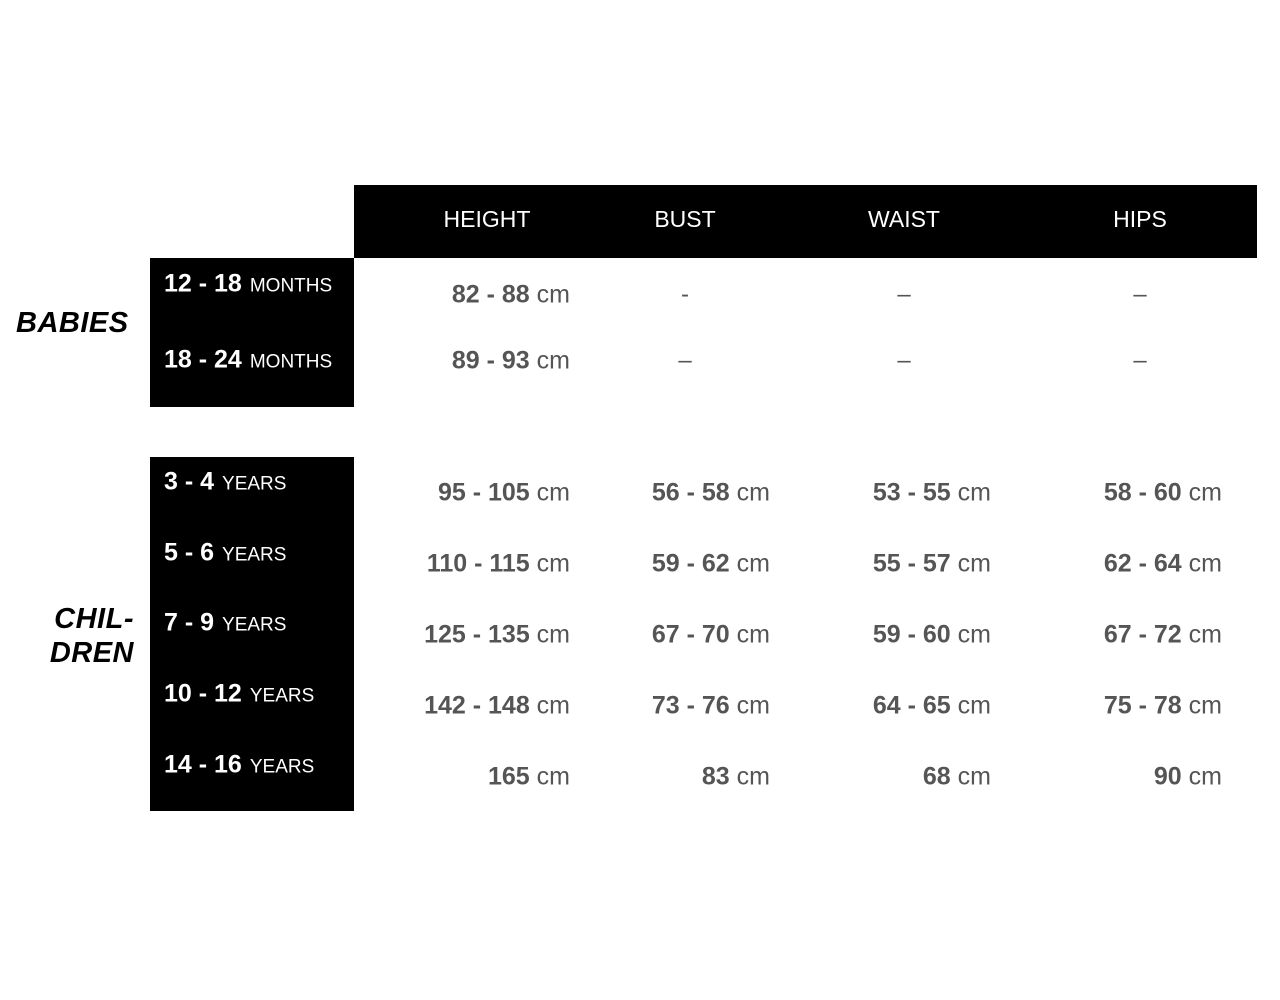  I want to click on measurement-number: 90, so click(1167, 776).